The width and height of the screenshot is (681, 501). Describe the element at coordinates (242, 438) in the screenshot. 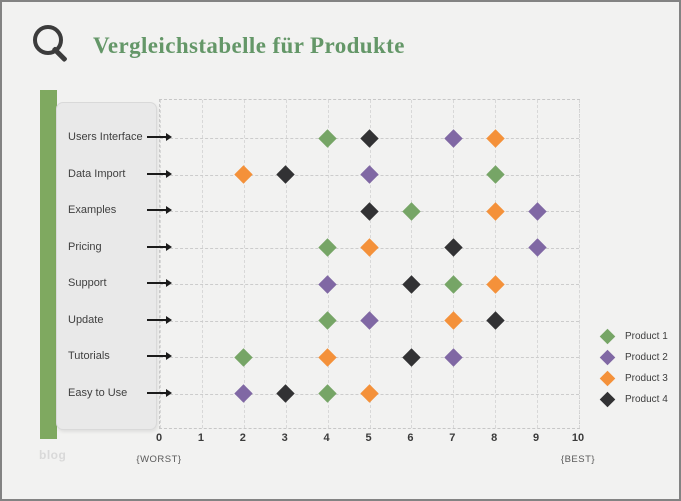

I see `x-tick-label: 2` at that location.